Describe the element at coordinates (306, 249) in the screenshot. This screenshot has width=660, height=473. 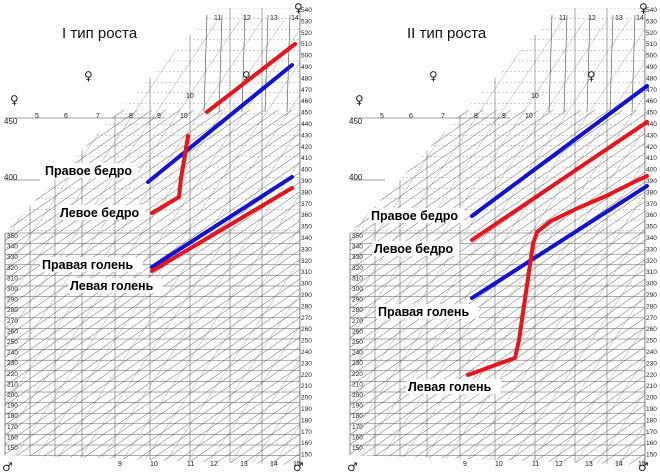
I see `right-tick-label: 330` at that location.